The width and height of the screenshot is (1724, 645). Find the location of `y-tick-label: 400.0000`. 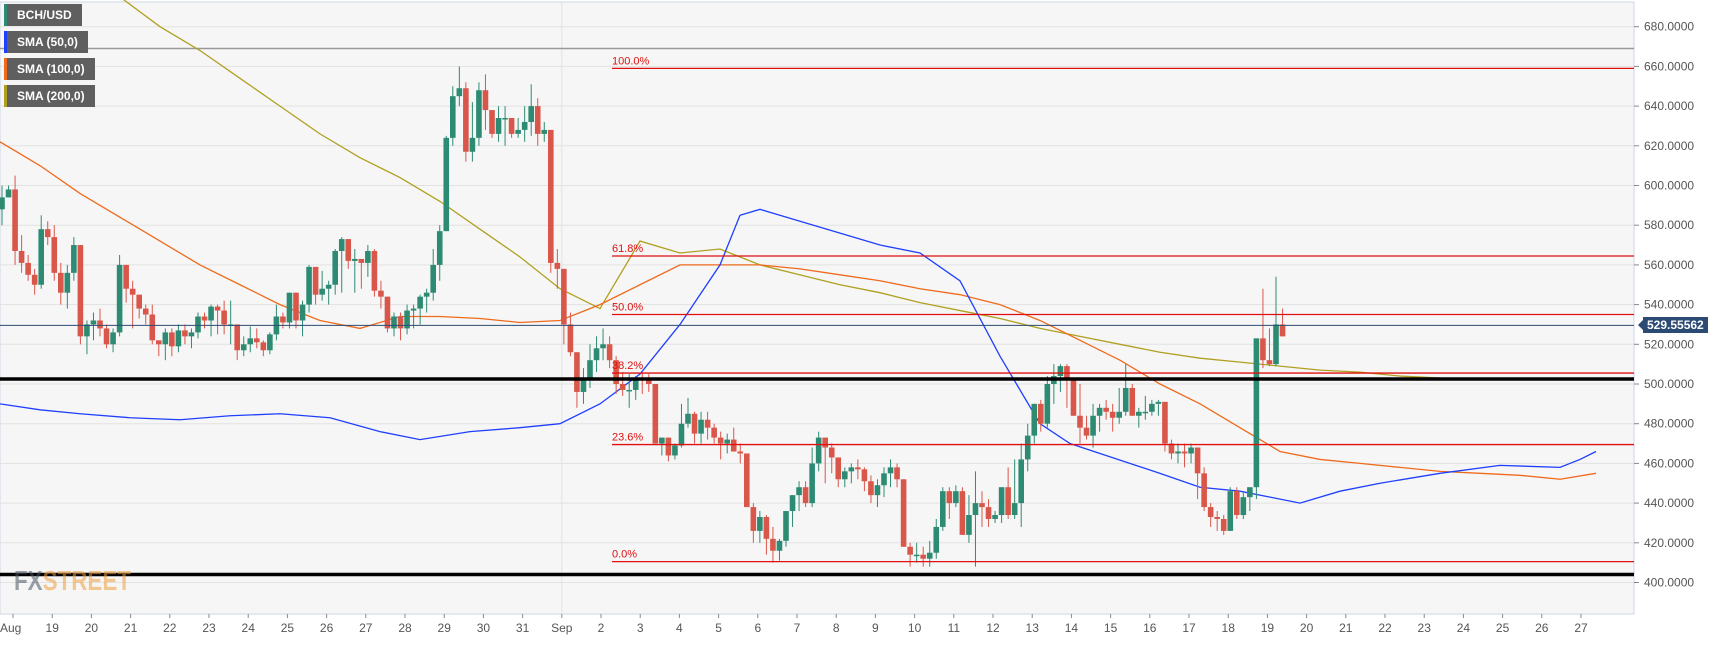

y-tick-label: 400.0000 is located at coordinates (1669, 583).